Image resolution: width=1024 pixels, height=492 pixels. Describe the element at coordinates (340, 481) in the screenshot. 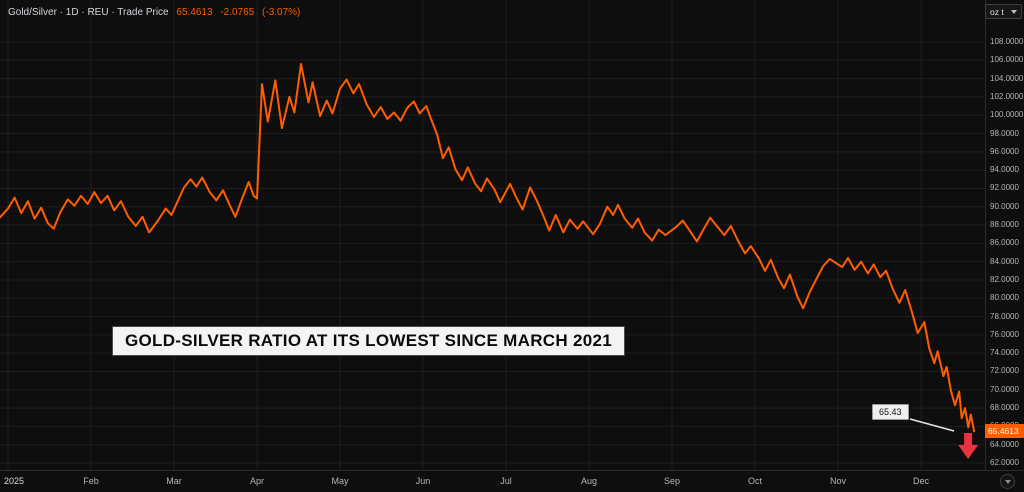

I see `time-tick-label: May` at that location.